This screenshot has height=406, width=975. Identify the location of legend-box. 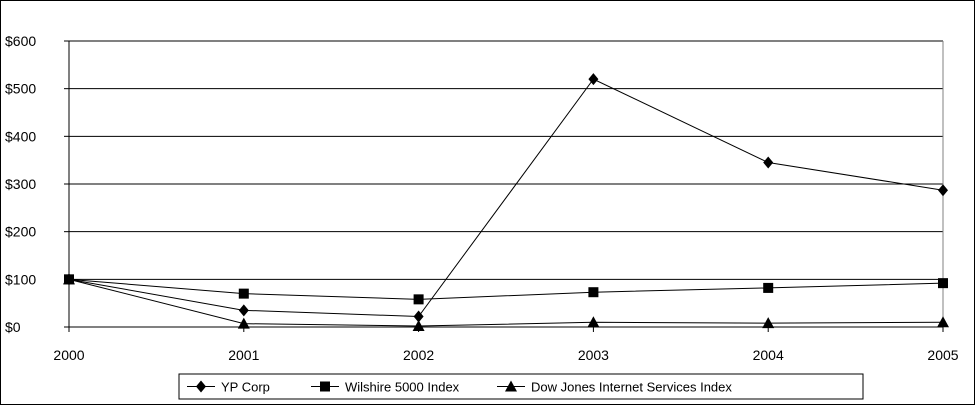
(521, 386).